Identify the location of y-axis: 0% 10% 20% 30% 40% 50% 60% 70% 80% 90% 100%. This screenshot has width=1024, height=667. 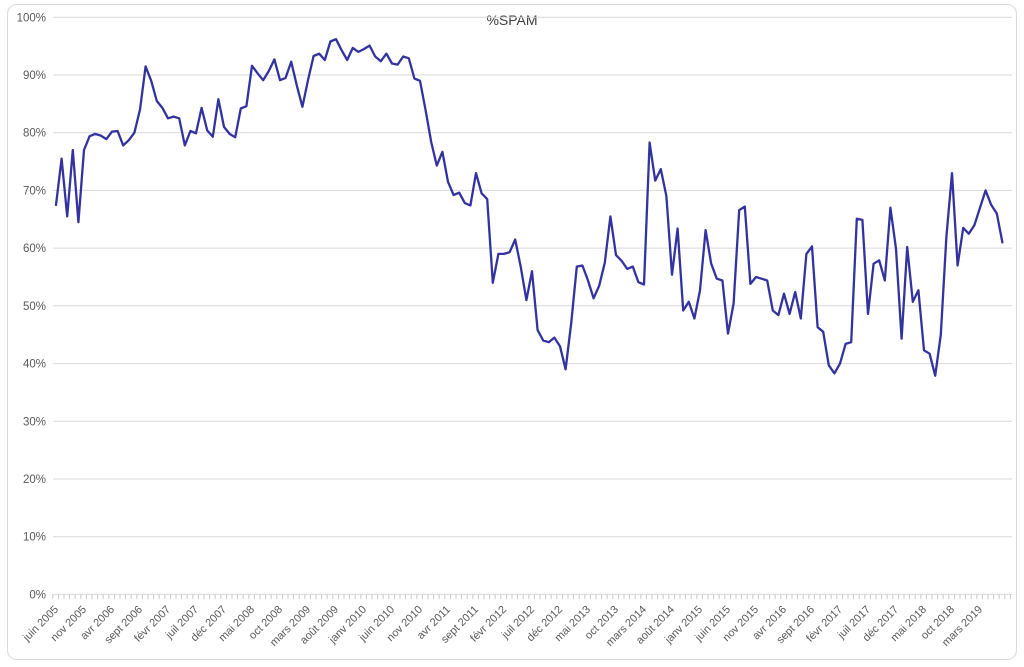
(31, 306).